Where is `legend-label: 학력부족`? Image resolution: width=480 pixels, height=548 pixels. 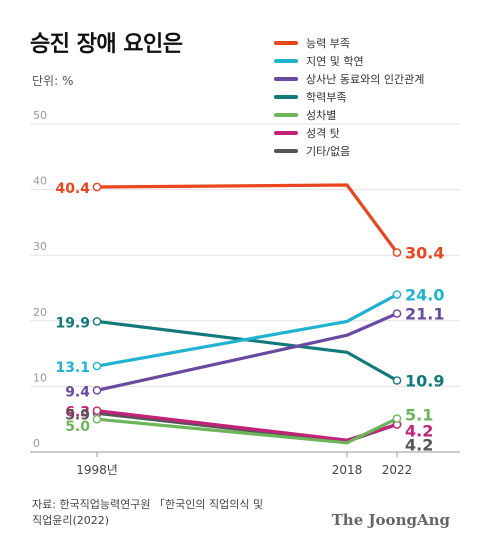
legend-label: 학력부족 is located at coordinates (326, 97).